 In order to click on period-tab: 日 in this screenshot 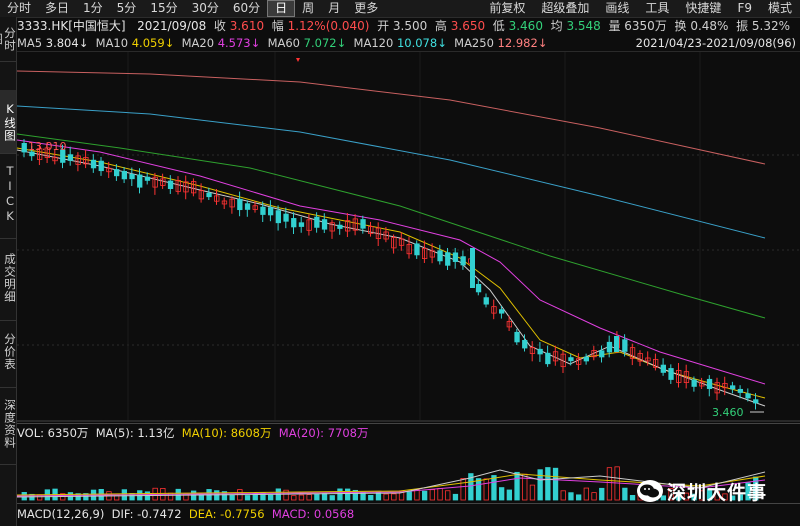, I will do `click(281, 8)`.